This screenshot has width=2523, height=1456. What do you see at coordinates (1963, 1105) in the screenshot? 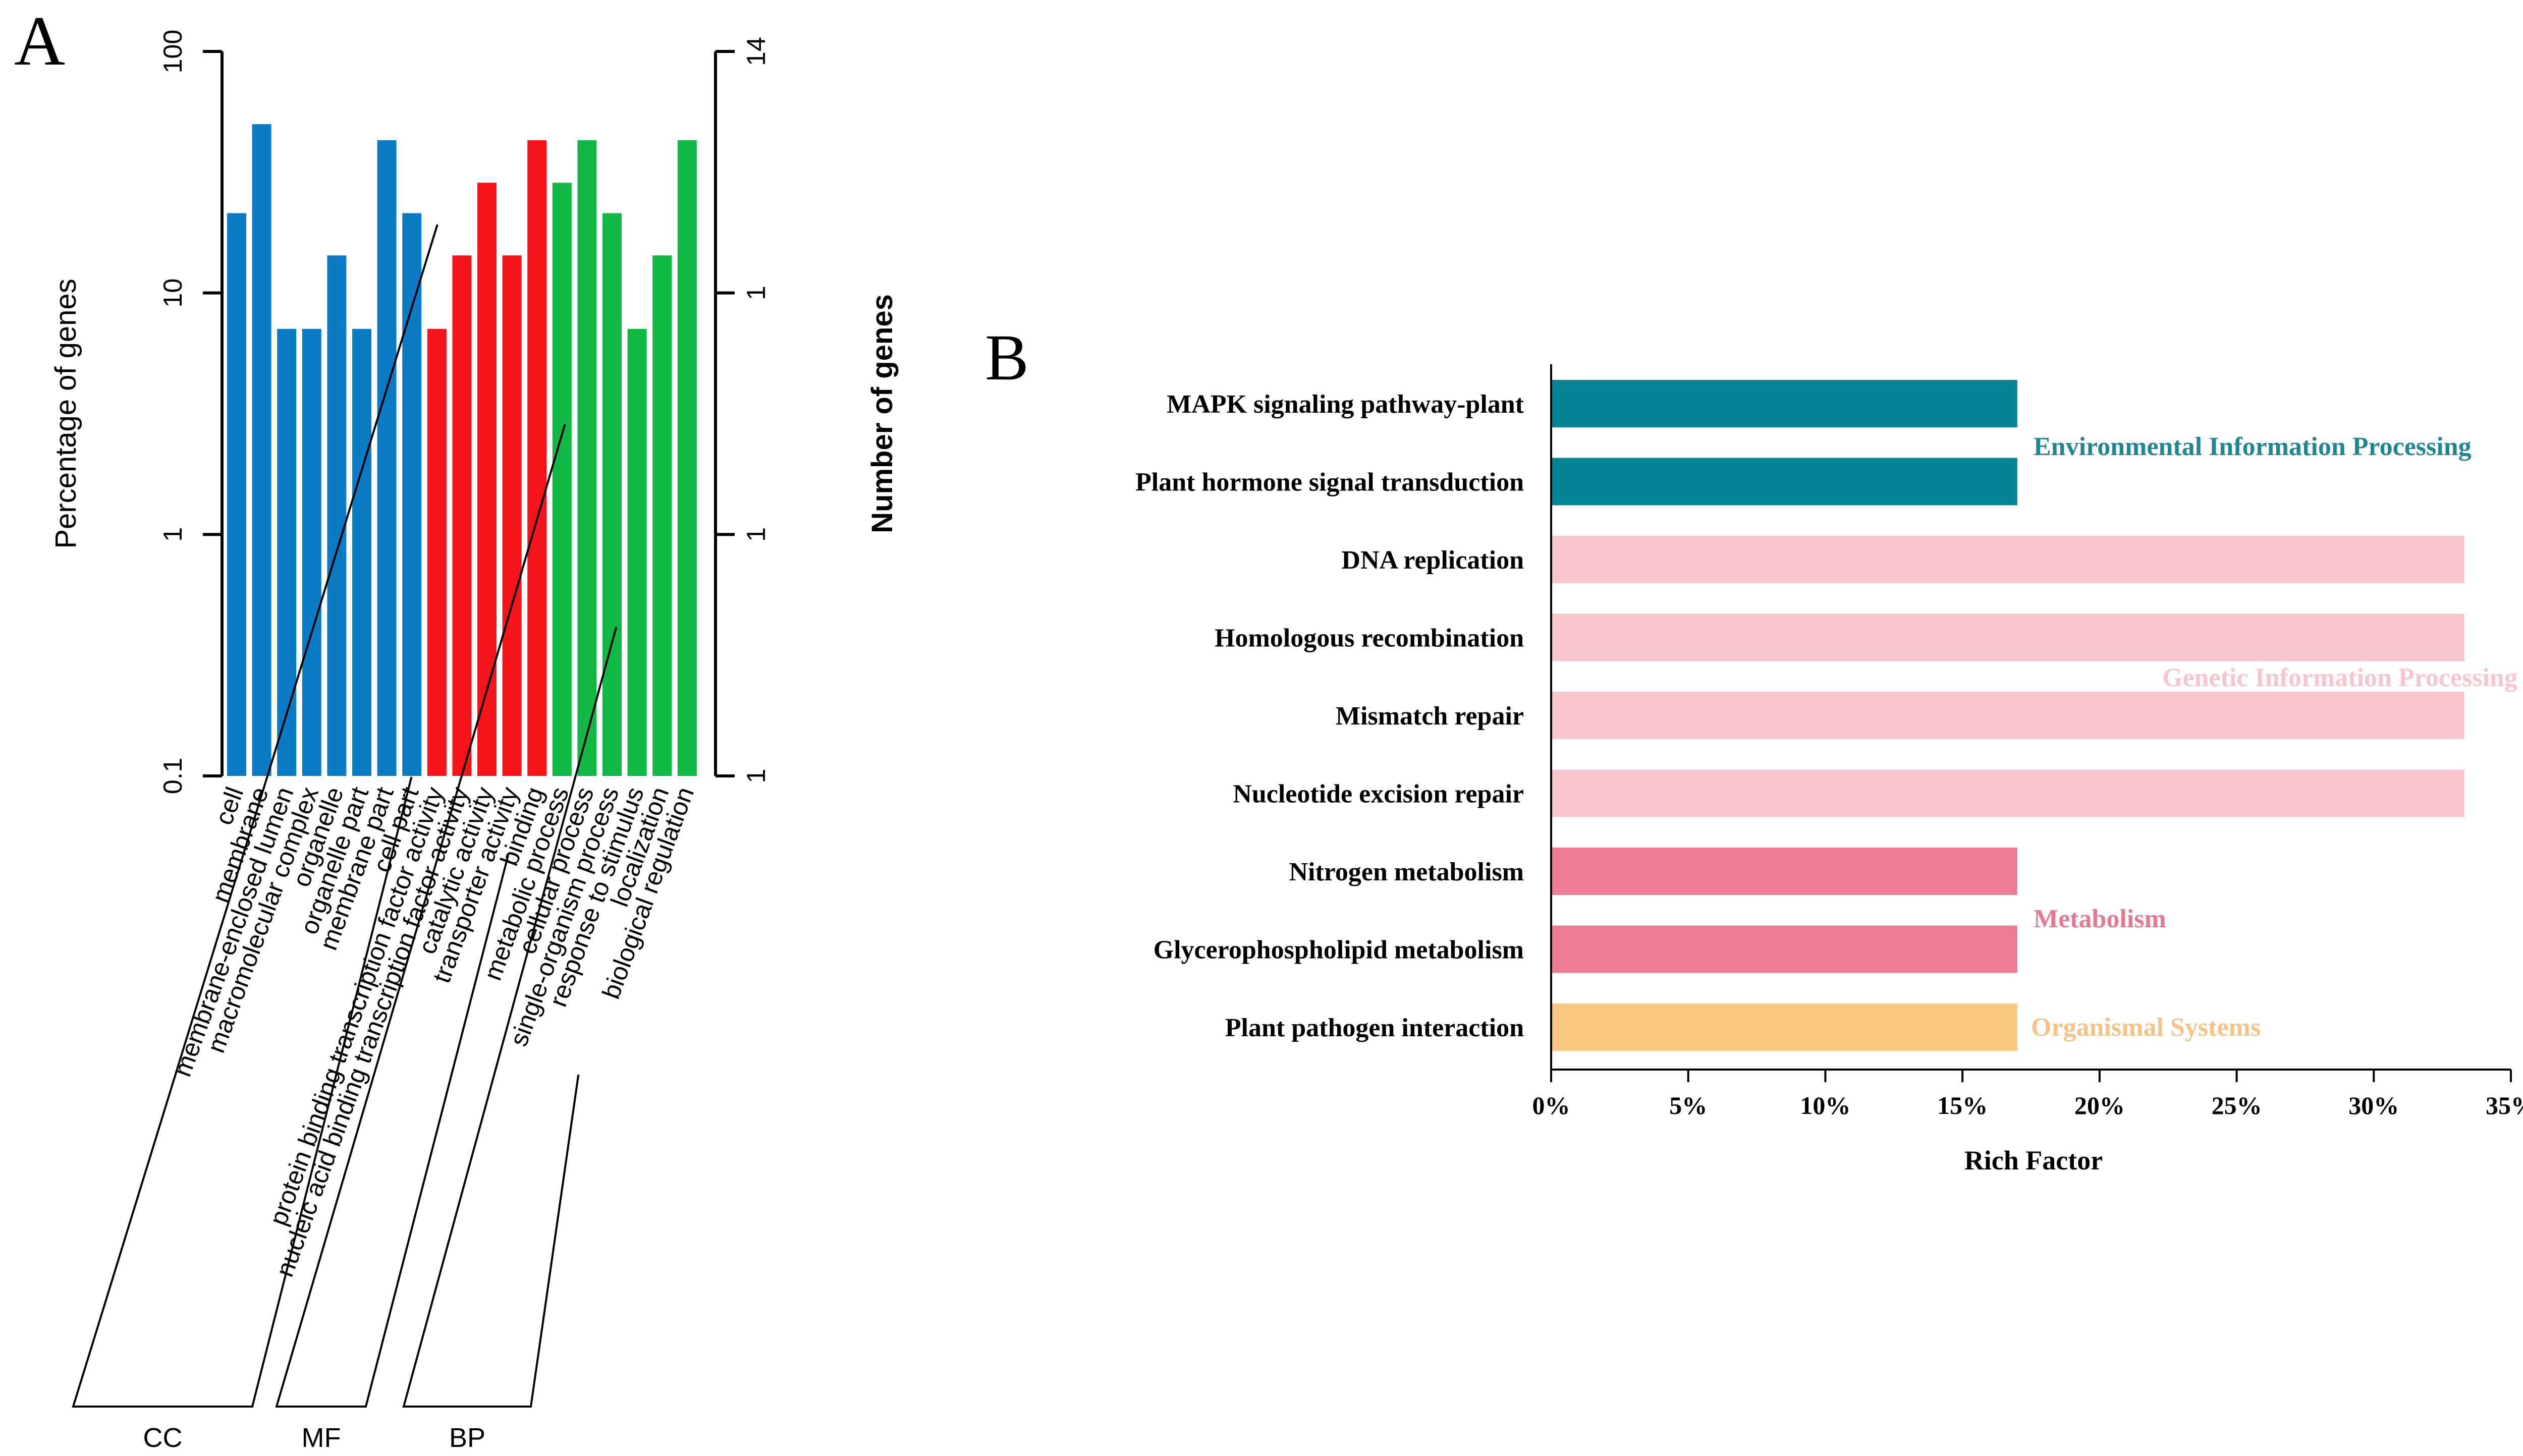
I see `b-x-tick-label: 15%` at bounding box center [1963, 1105].